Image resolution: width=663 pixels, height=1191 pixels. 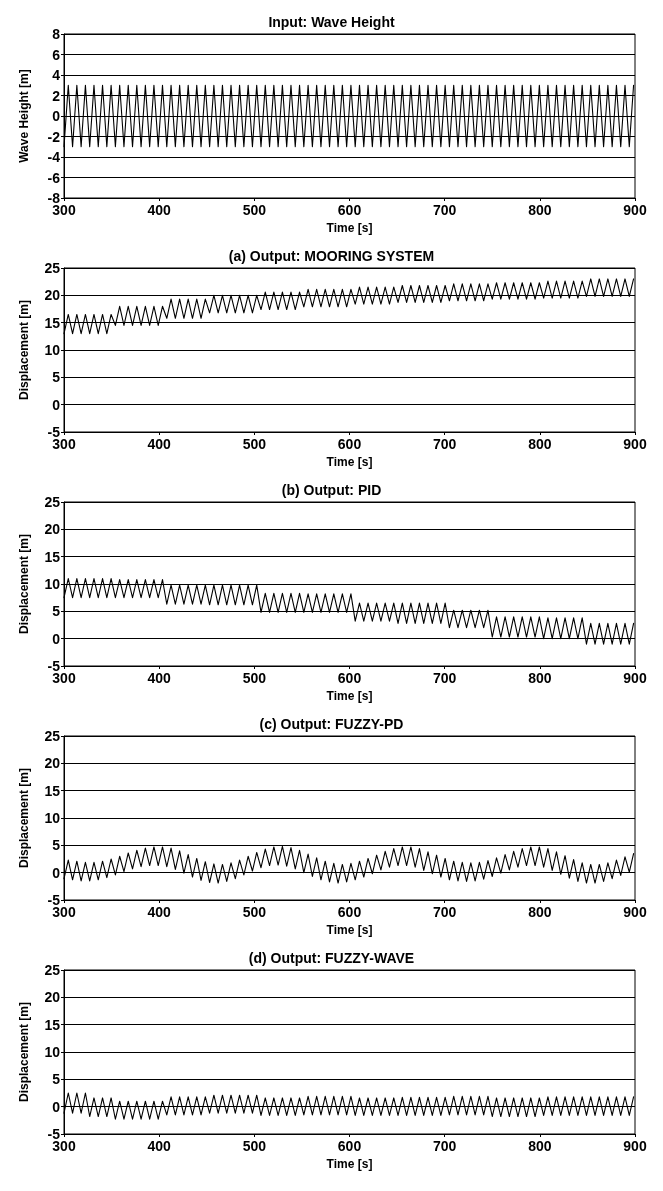 What do you see at coordinates (24, 116) in the screenshot?
I see `y-axis-title: Wave Height [m]` at bounding box center [24, 116].